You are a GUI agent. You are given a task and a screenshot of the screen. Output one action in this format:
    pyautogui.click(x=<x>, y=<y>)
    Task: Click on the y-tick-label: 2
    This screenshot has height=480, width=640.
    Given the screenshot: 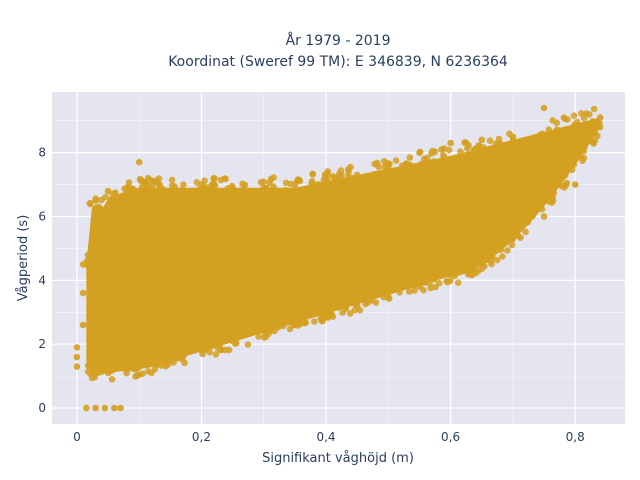 What is the action you would take?
    pyautogui.click(x=42, y=344)
    